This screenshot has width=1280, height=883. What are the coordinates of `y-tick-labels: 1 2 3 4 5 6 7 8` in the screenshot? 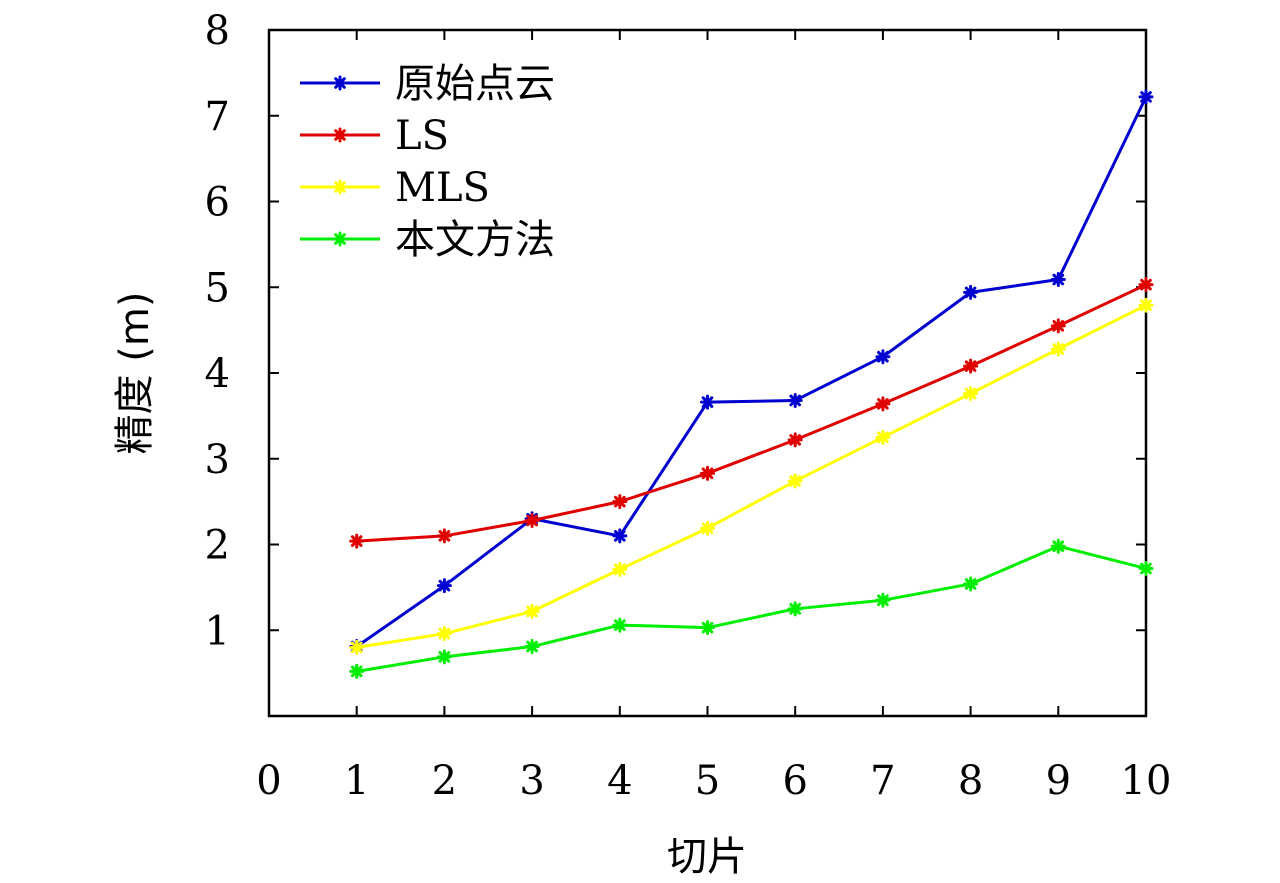 It's located at (217, 331).